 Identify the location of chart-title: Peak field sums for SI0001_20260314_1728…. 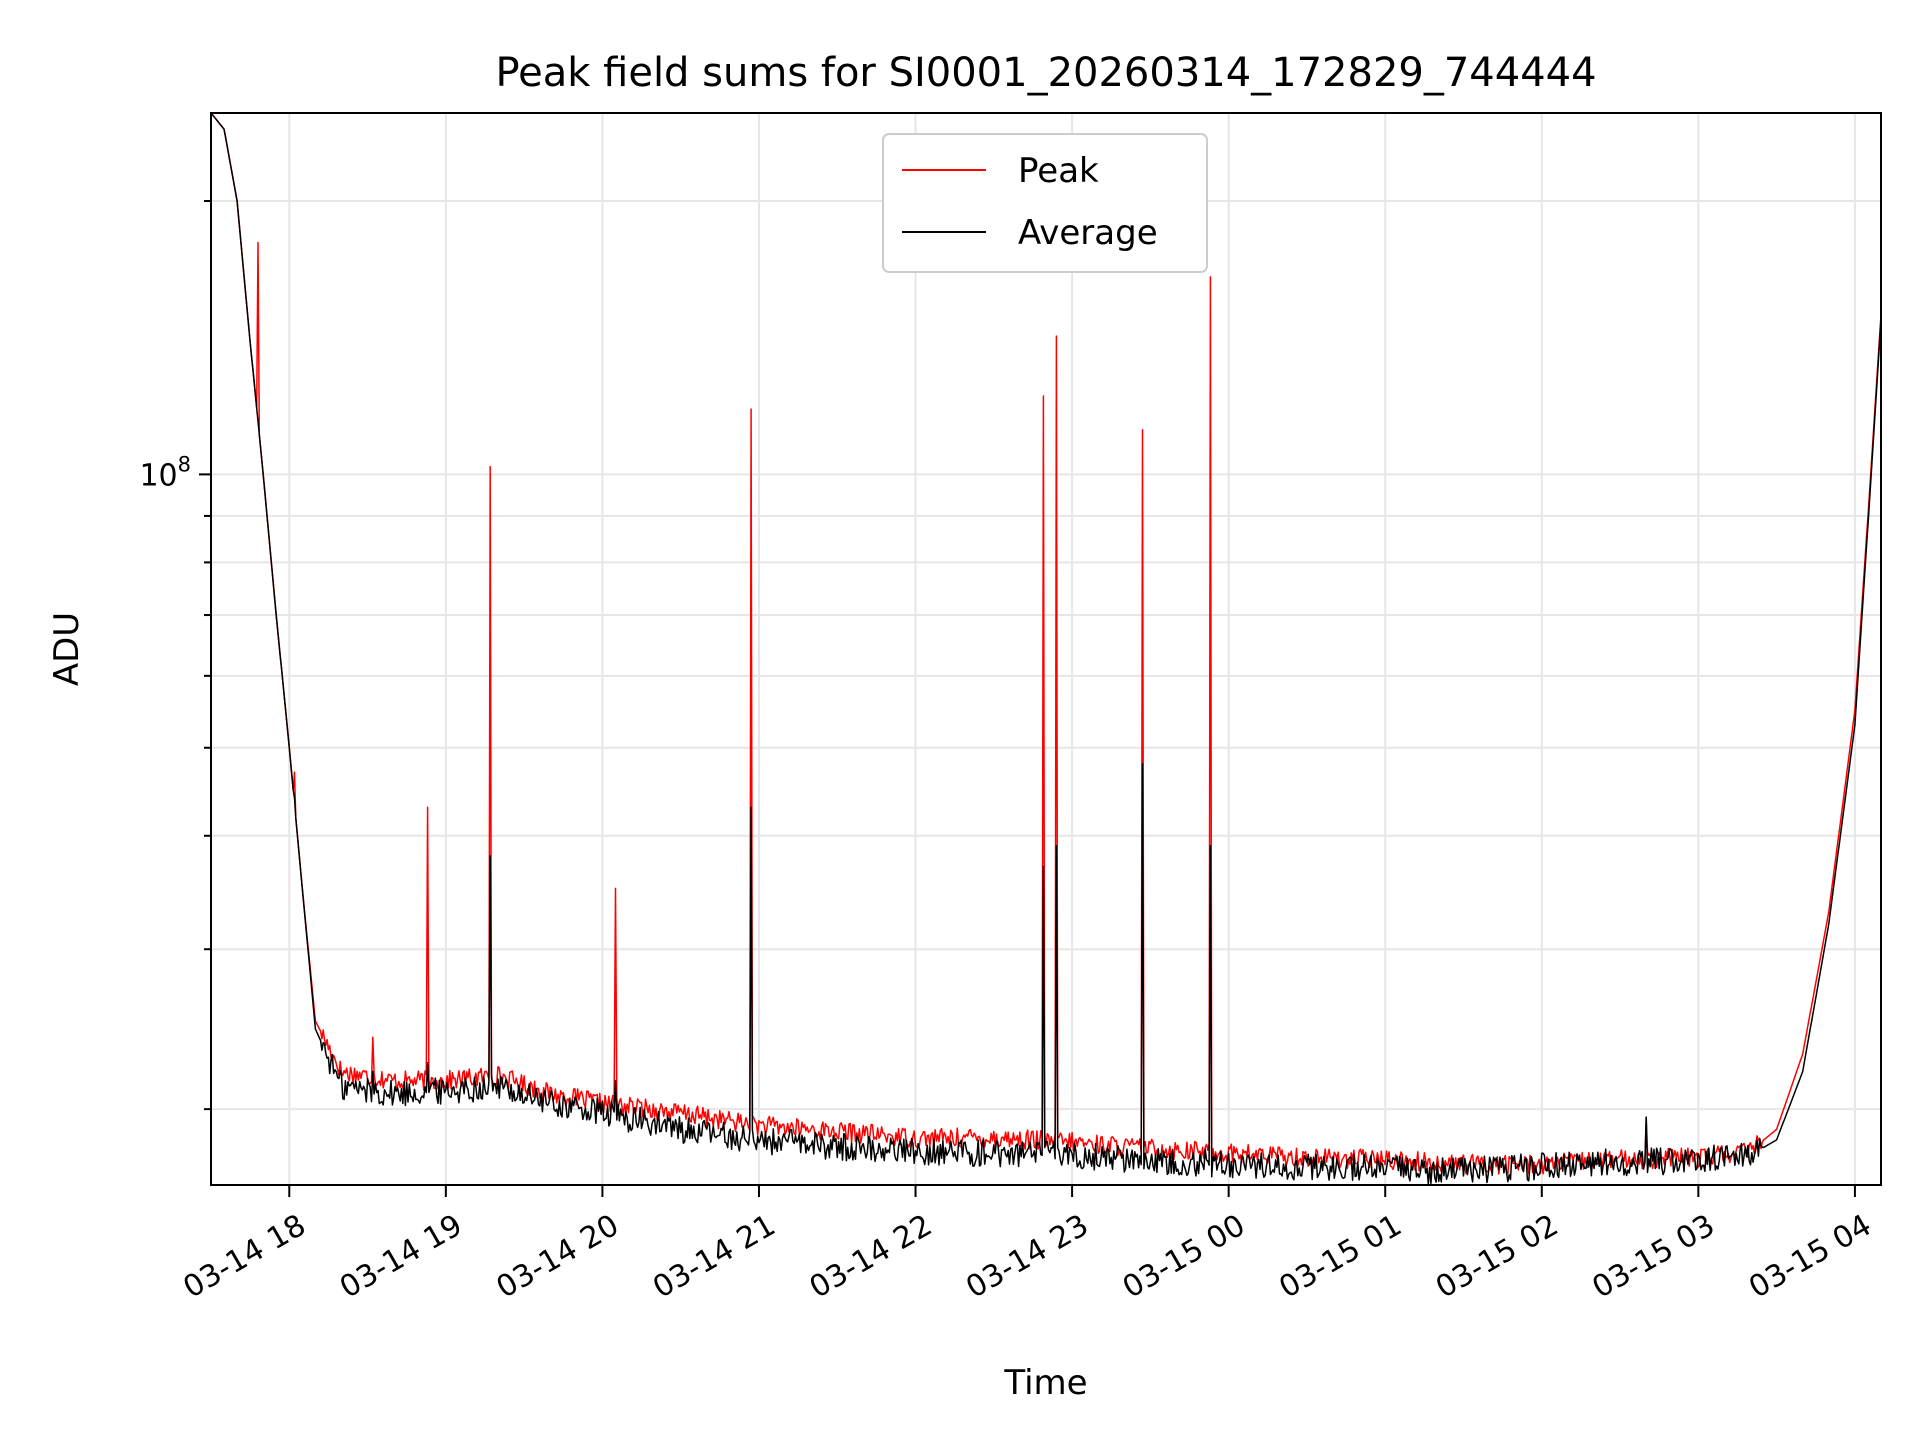
(1045, 73).